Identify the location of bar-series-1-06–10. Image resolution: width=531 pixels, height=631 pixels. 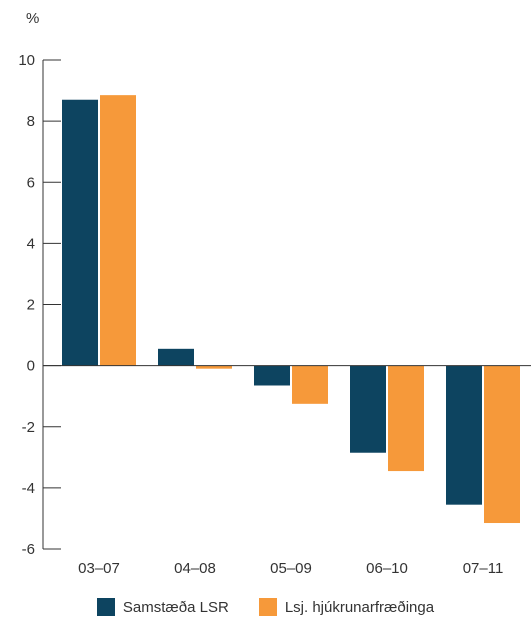
(368, 409).